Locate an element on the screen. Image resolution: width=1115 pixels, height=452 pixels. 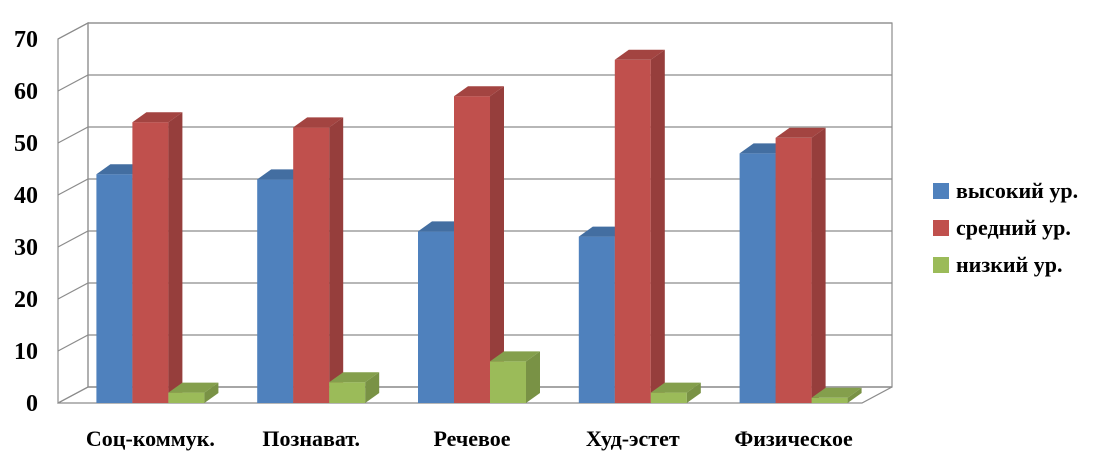
legend-item: средний ур. is located at coordinates (1002, 227).